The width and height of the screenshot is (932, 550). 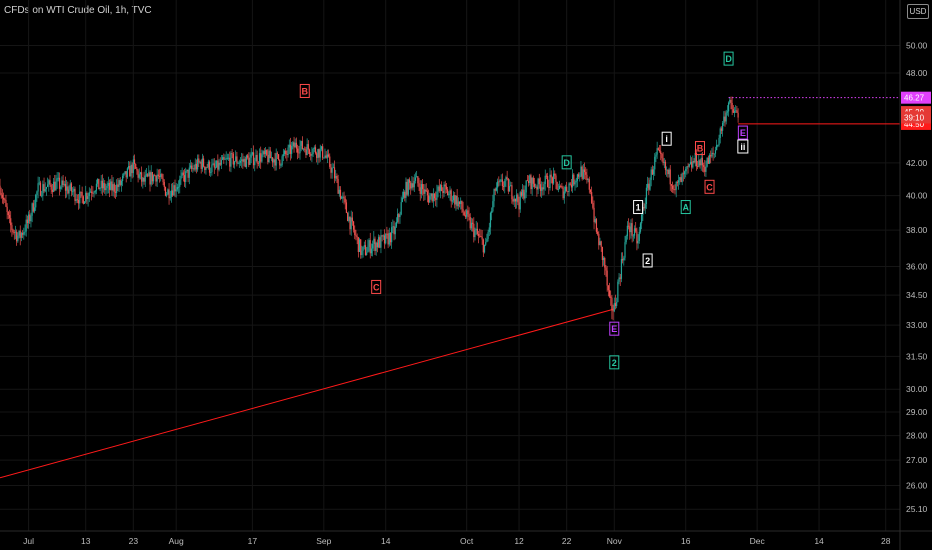 I want to click on wave-label: A, so click(x=685, y=208).